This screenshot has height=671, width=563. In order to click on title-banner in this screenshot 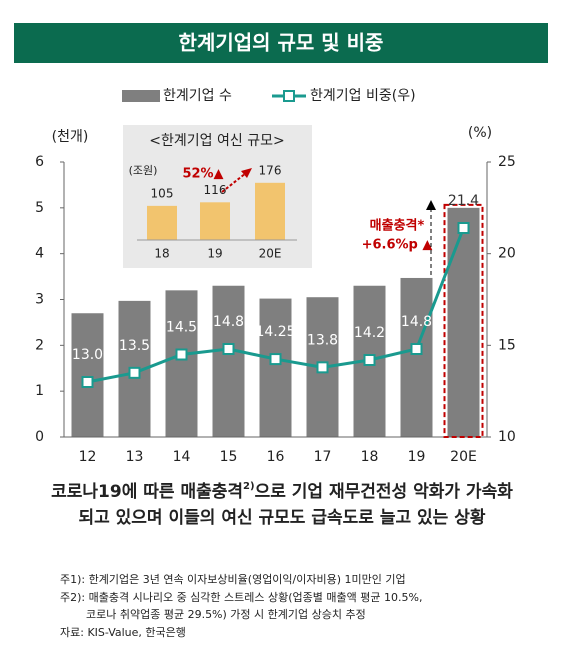, I will do `click(281, 43)`.